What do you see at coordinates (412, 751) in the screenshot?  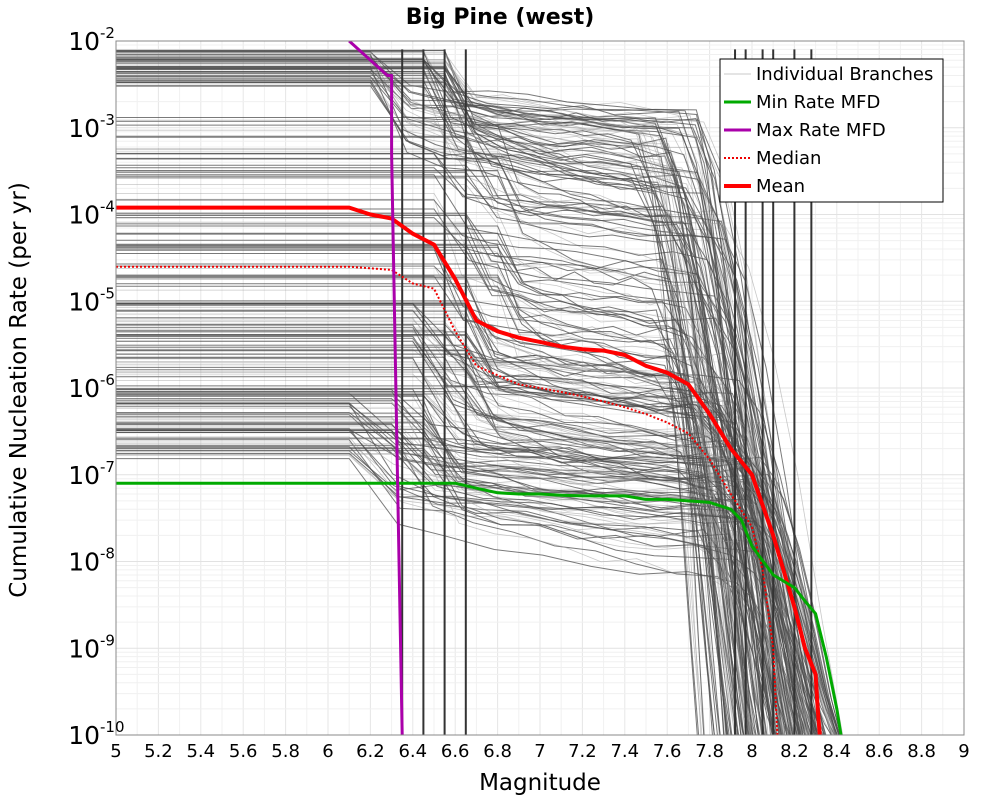 I see `x-tick-label: 6.4` at bounding box center [412, 751].